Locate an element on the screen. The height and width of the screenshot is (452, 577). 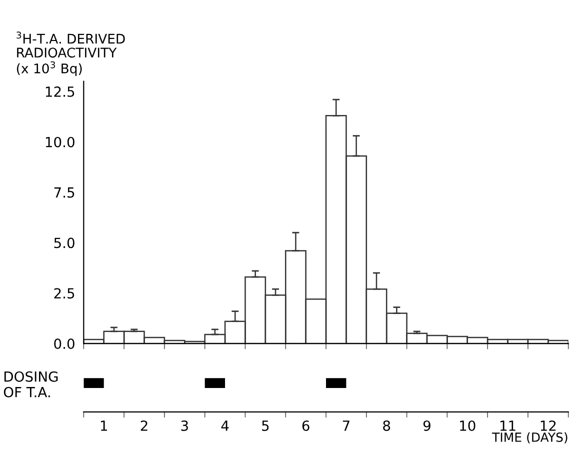
y-tick-label: 12.5 is located at coordinates (60, 91).